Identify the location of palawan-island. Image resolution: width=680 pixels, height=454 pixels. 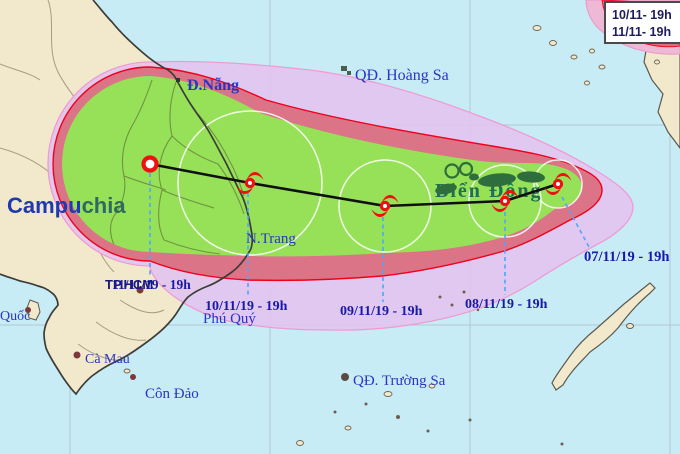
(603, 336).